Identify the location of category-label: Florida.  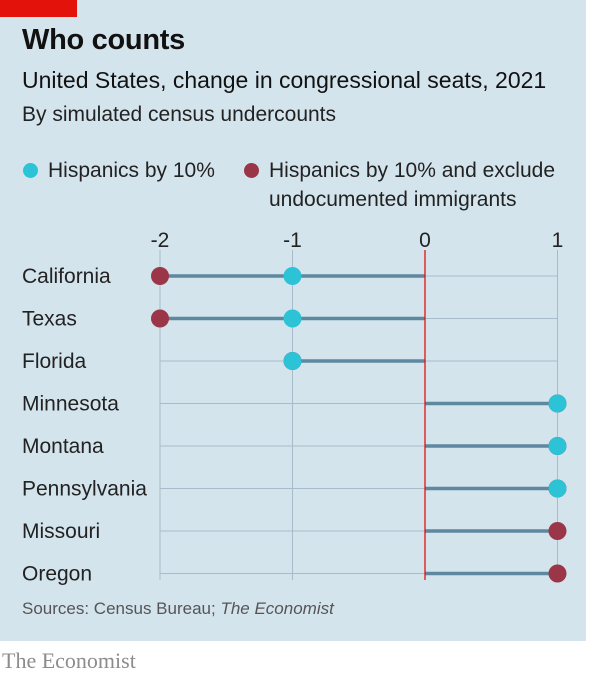
(54, 361).